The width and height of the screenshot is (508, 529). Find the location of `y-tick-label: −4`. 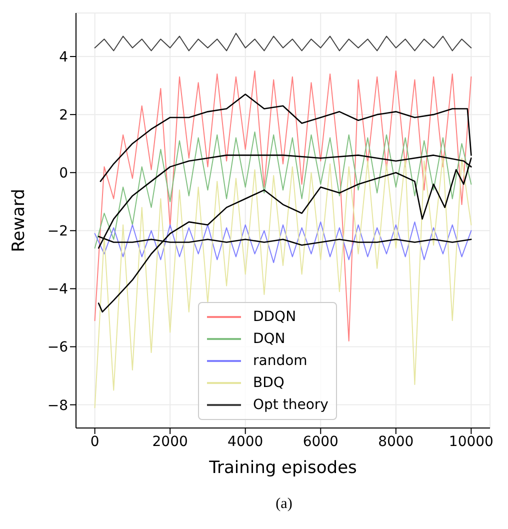

y-tick-label: −4 is located at coordinates (57, 290).